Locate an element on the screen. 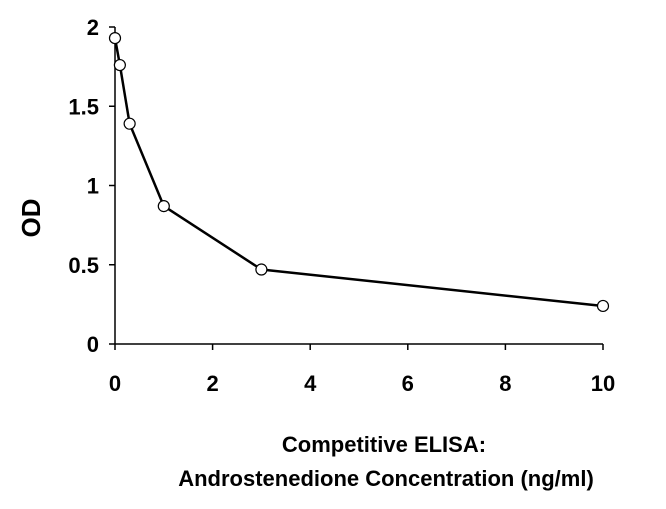  y-tick-label: 2 is located at coordinates (93, 27).